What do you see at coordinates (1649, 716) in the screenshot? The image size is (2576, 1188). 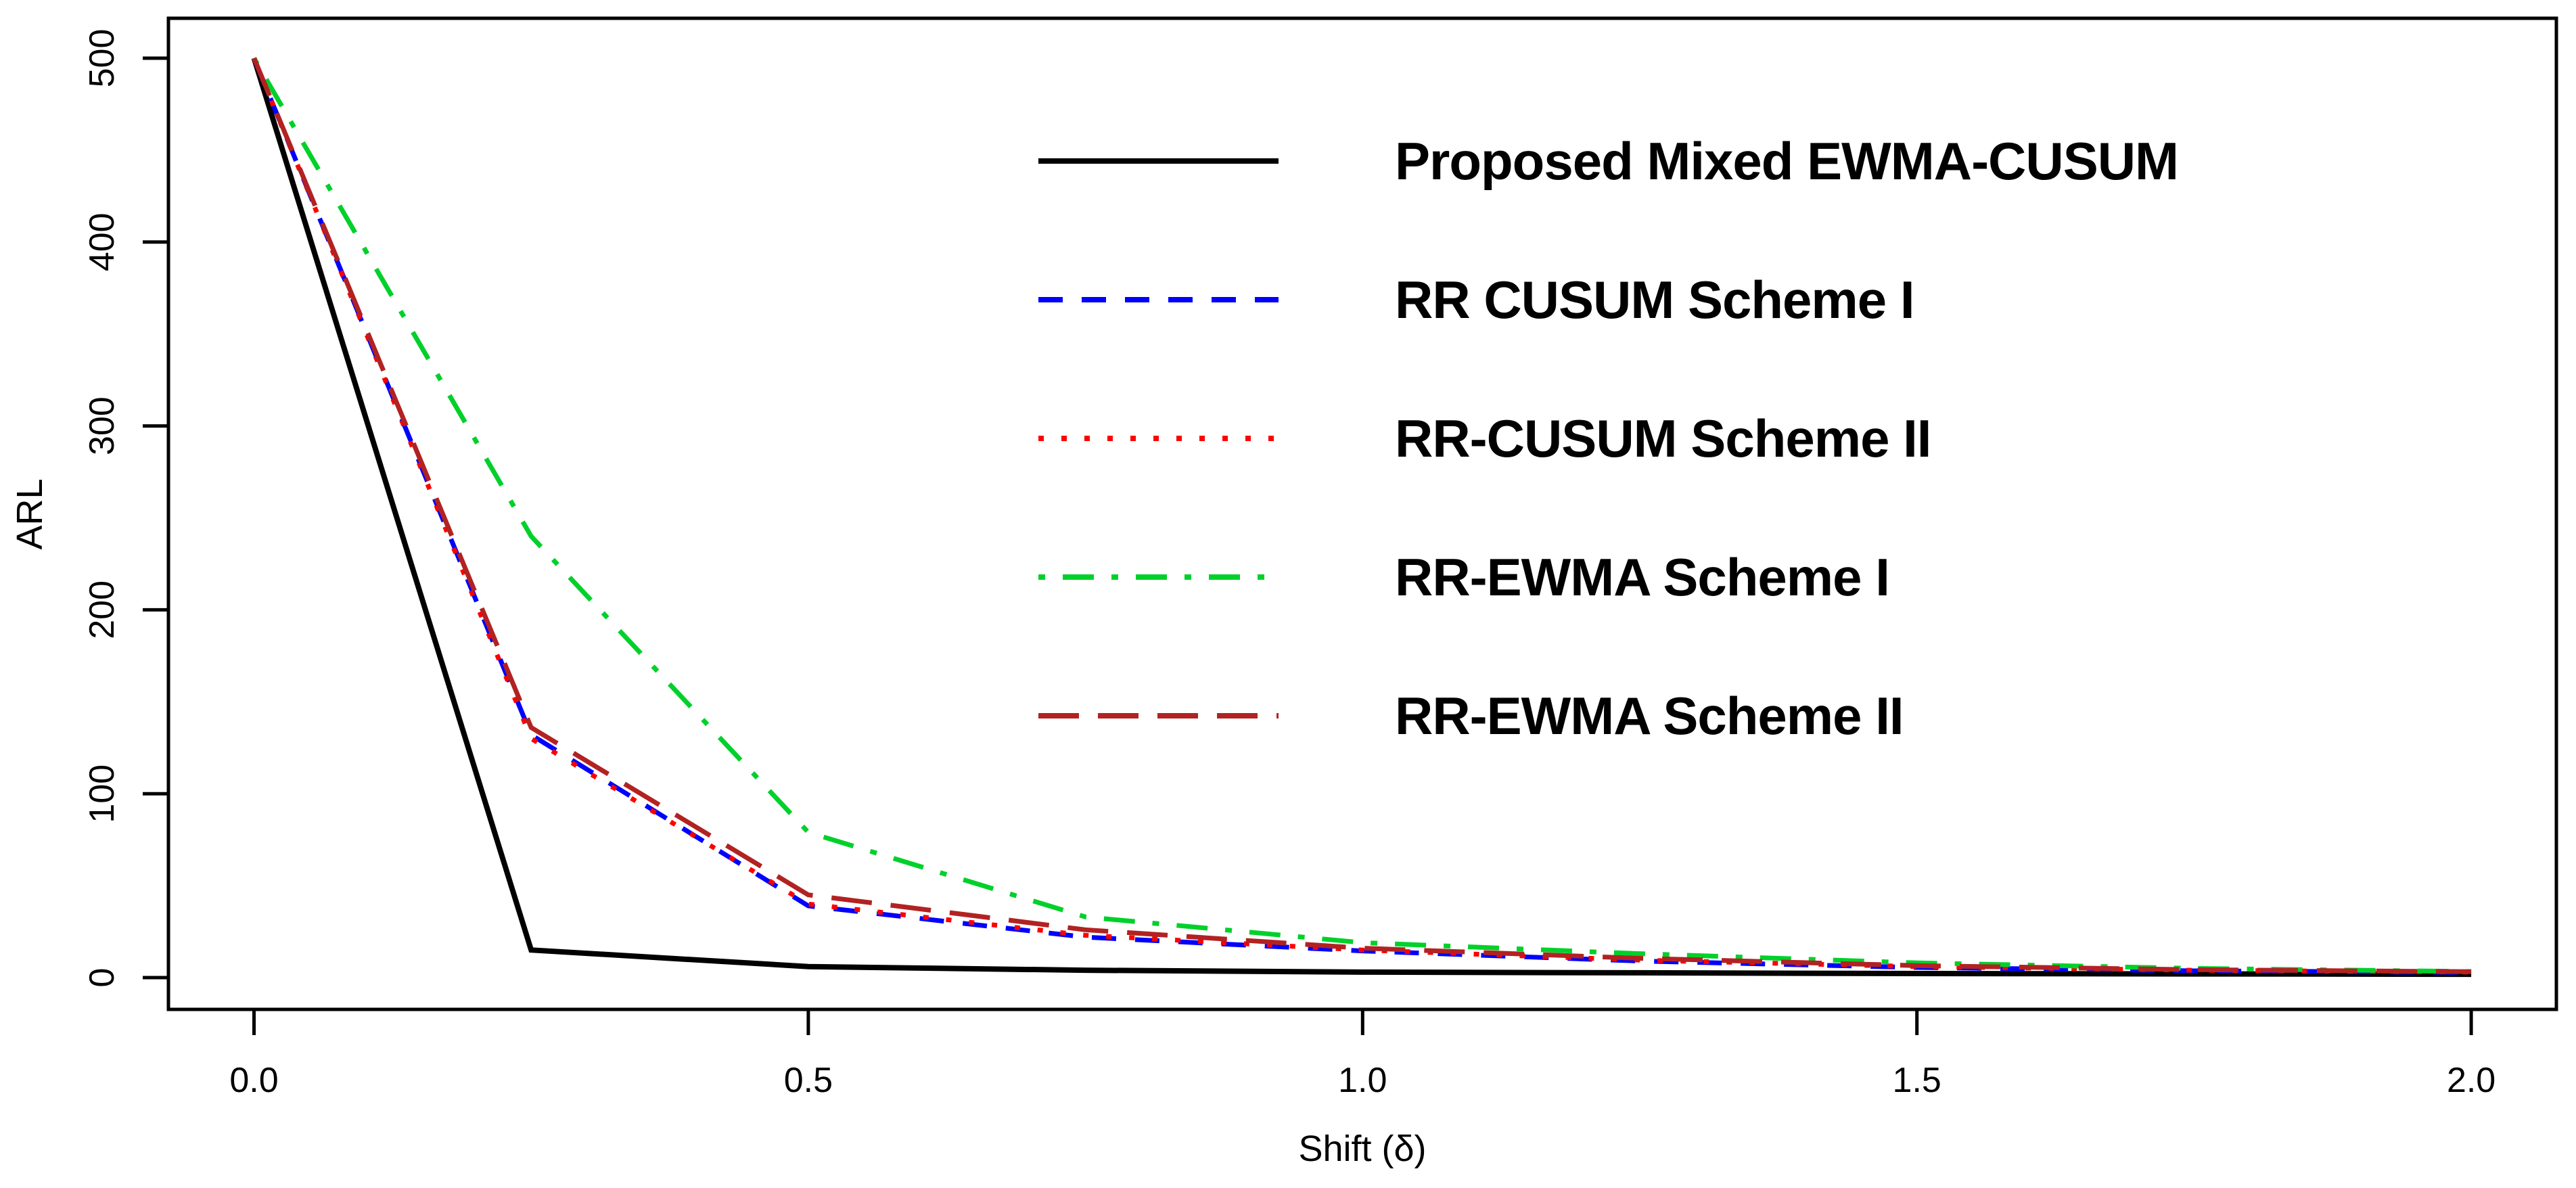 I see `legend-label: RR-EWMA Scheme II` at bounding box center [1649, 716].